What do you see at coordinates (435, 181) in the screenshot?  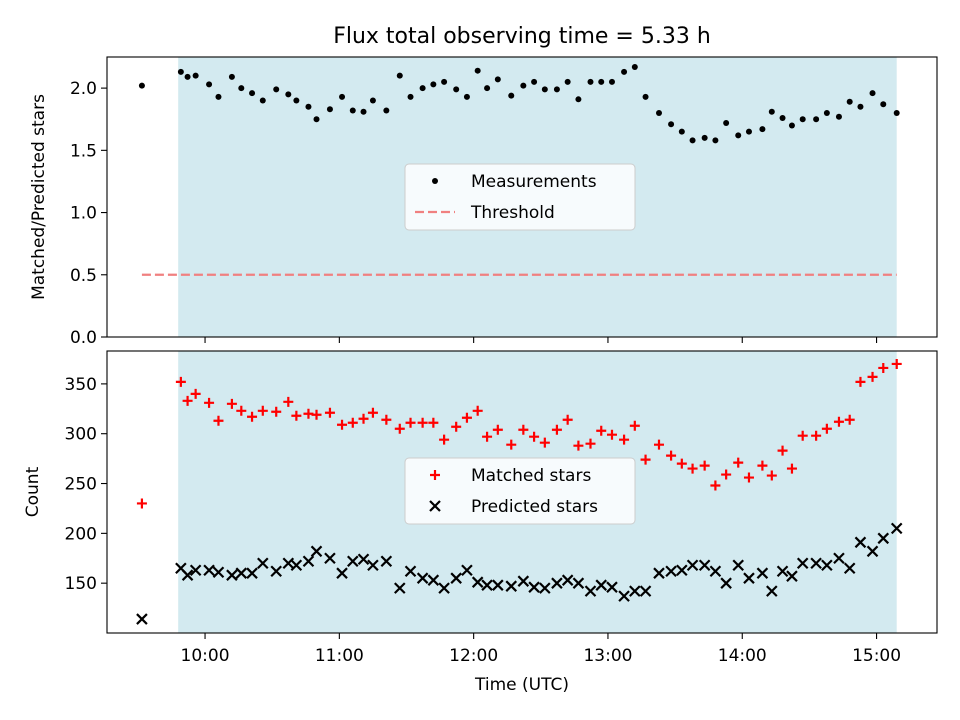 I see `top-legend-marker-swatch` at bounding box center [435, 181].